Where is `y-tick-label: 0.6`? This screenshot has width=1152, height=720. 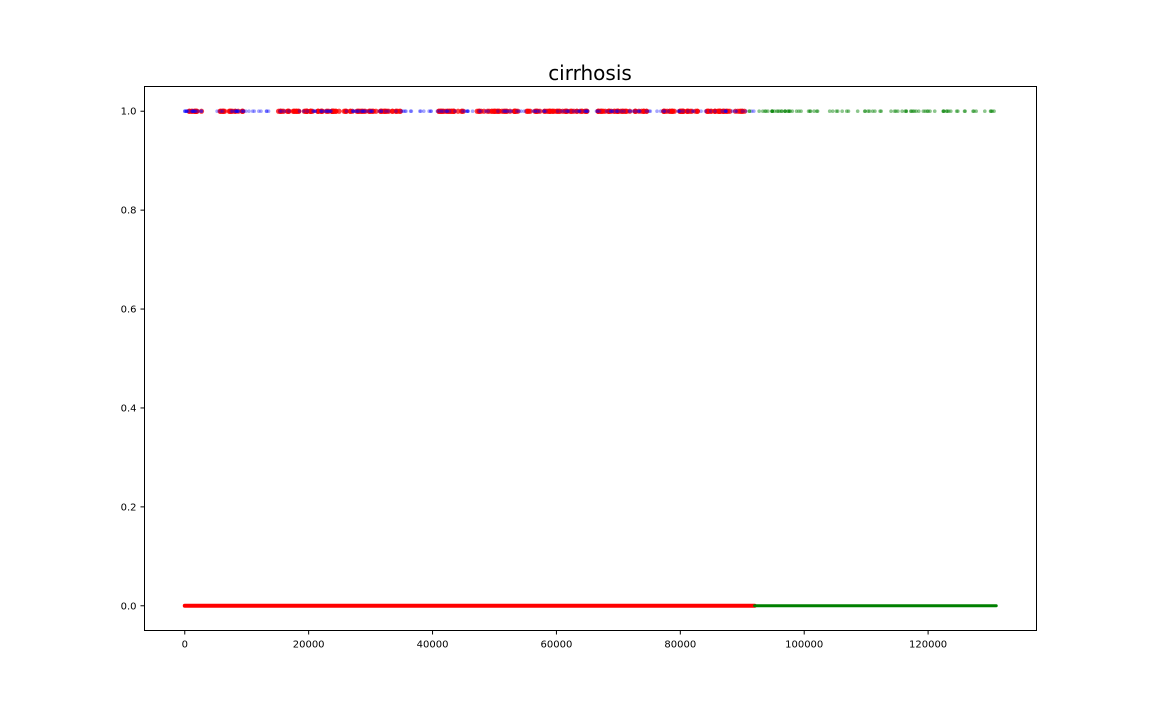
y-tick-label: 0.6 is located at coordinates (129, 310).